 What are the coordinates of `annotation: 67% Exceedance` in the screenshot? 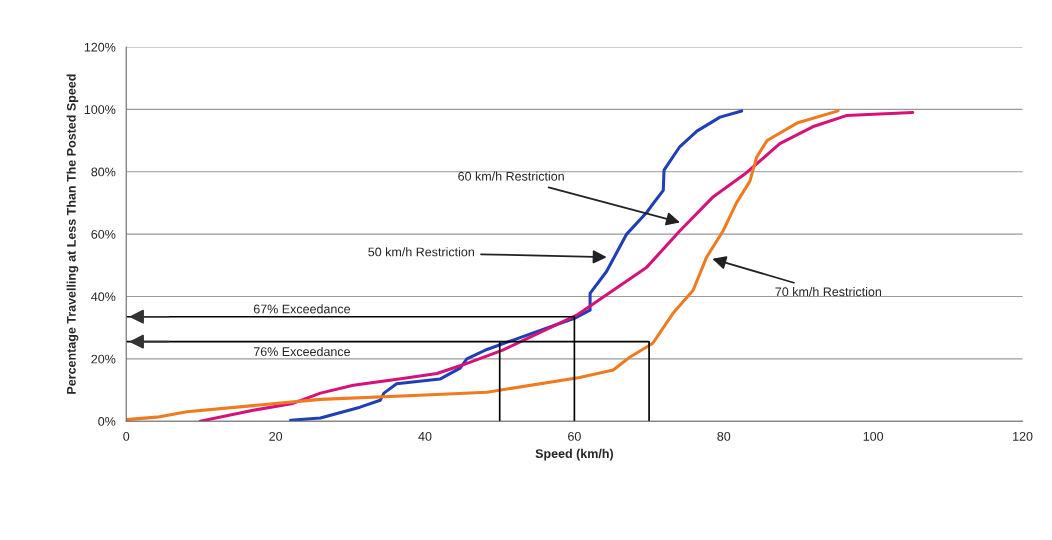 It's located at (302, 309).